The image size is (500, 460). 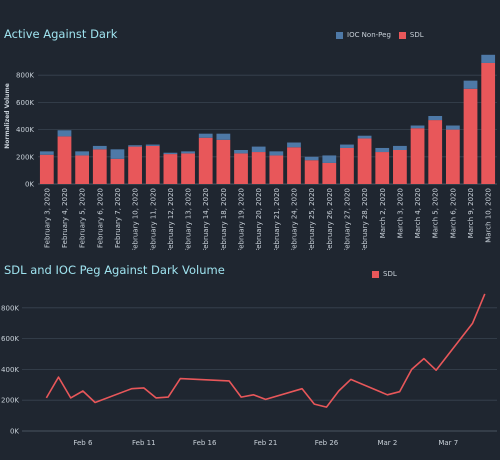 I want to click on x-tick-label: March 5, 2020, so click(x=436, y=213).